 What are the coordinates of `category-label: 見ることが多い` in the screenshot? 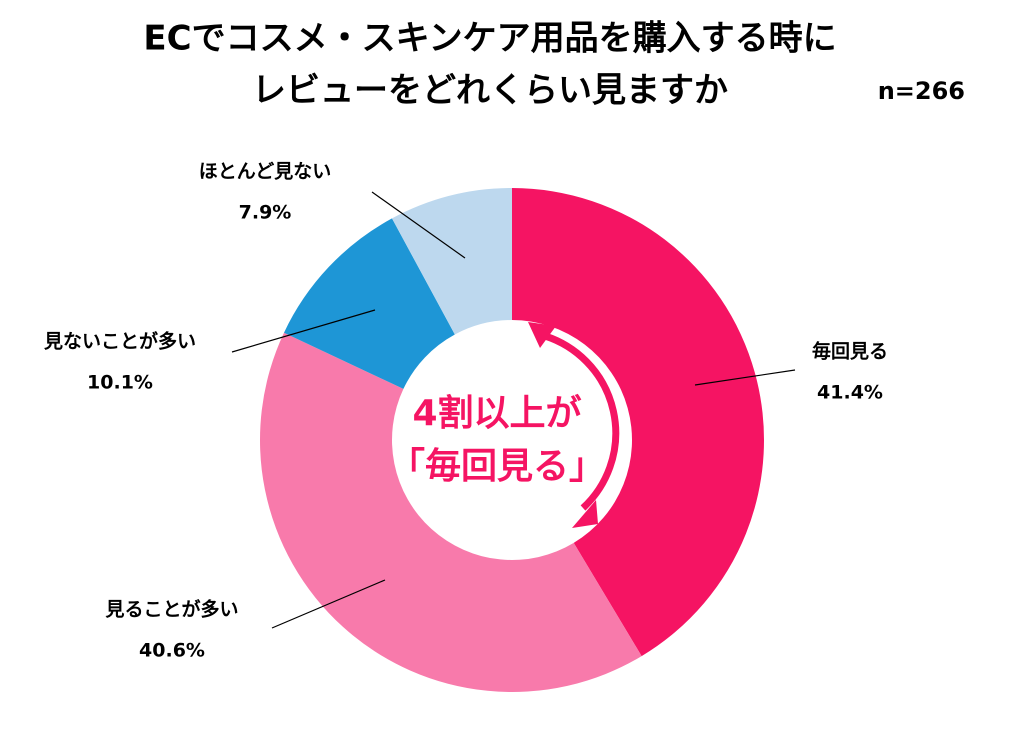 It's located at (171, 609).